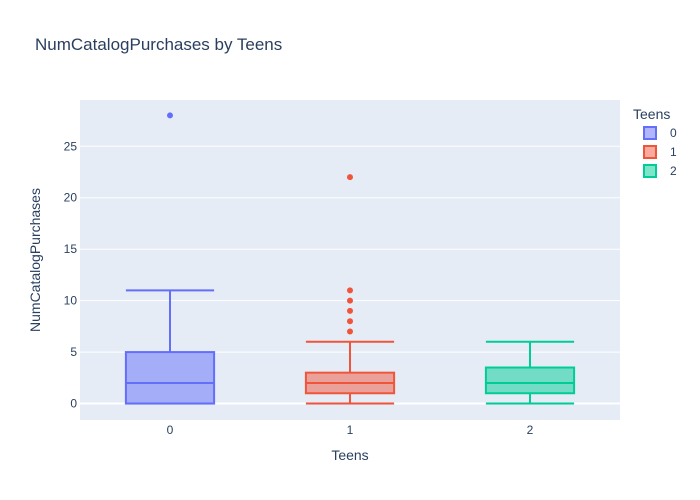 The width and height of the screenshot is (700, 500). Describe the element at coordinates (673, 133) in the screenshot. I see `legend-label: 0` at that location.